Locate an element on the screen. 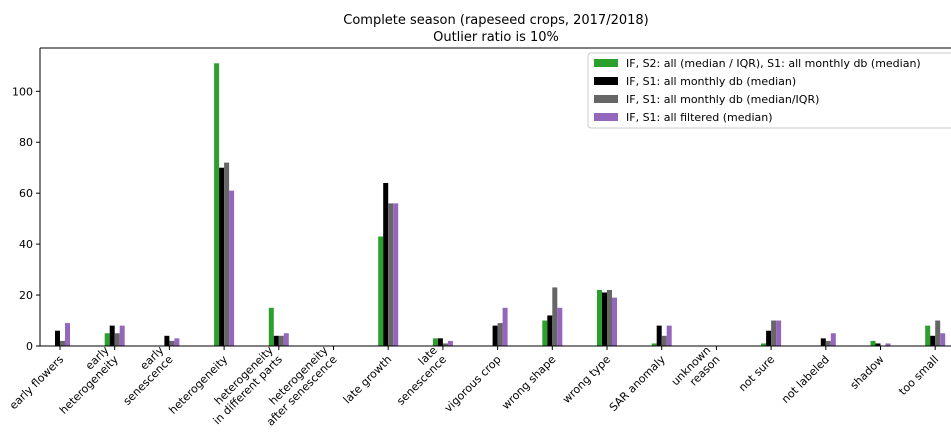  y-tick-label: 20 is located at coordinates (26, 295).